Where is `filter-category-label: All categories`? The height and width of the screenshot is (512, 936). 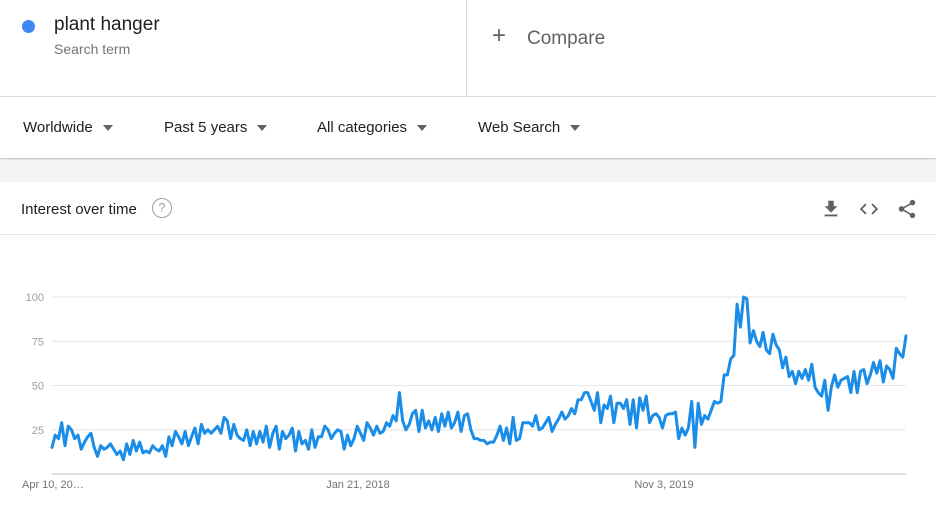
filter-category-label: All categories is located at coordinates (362, 127).